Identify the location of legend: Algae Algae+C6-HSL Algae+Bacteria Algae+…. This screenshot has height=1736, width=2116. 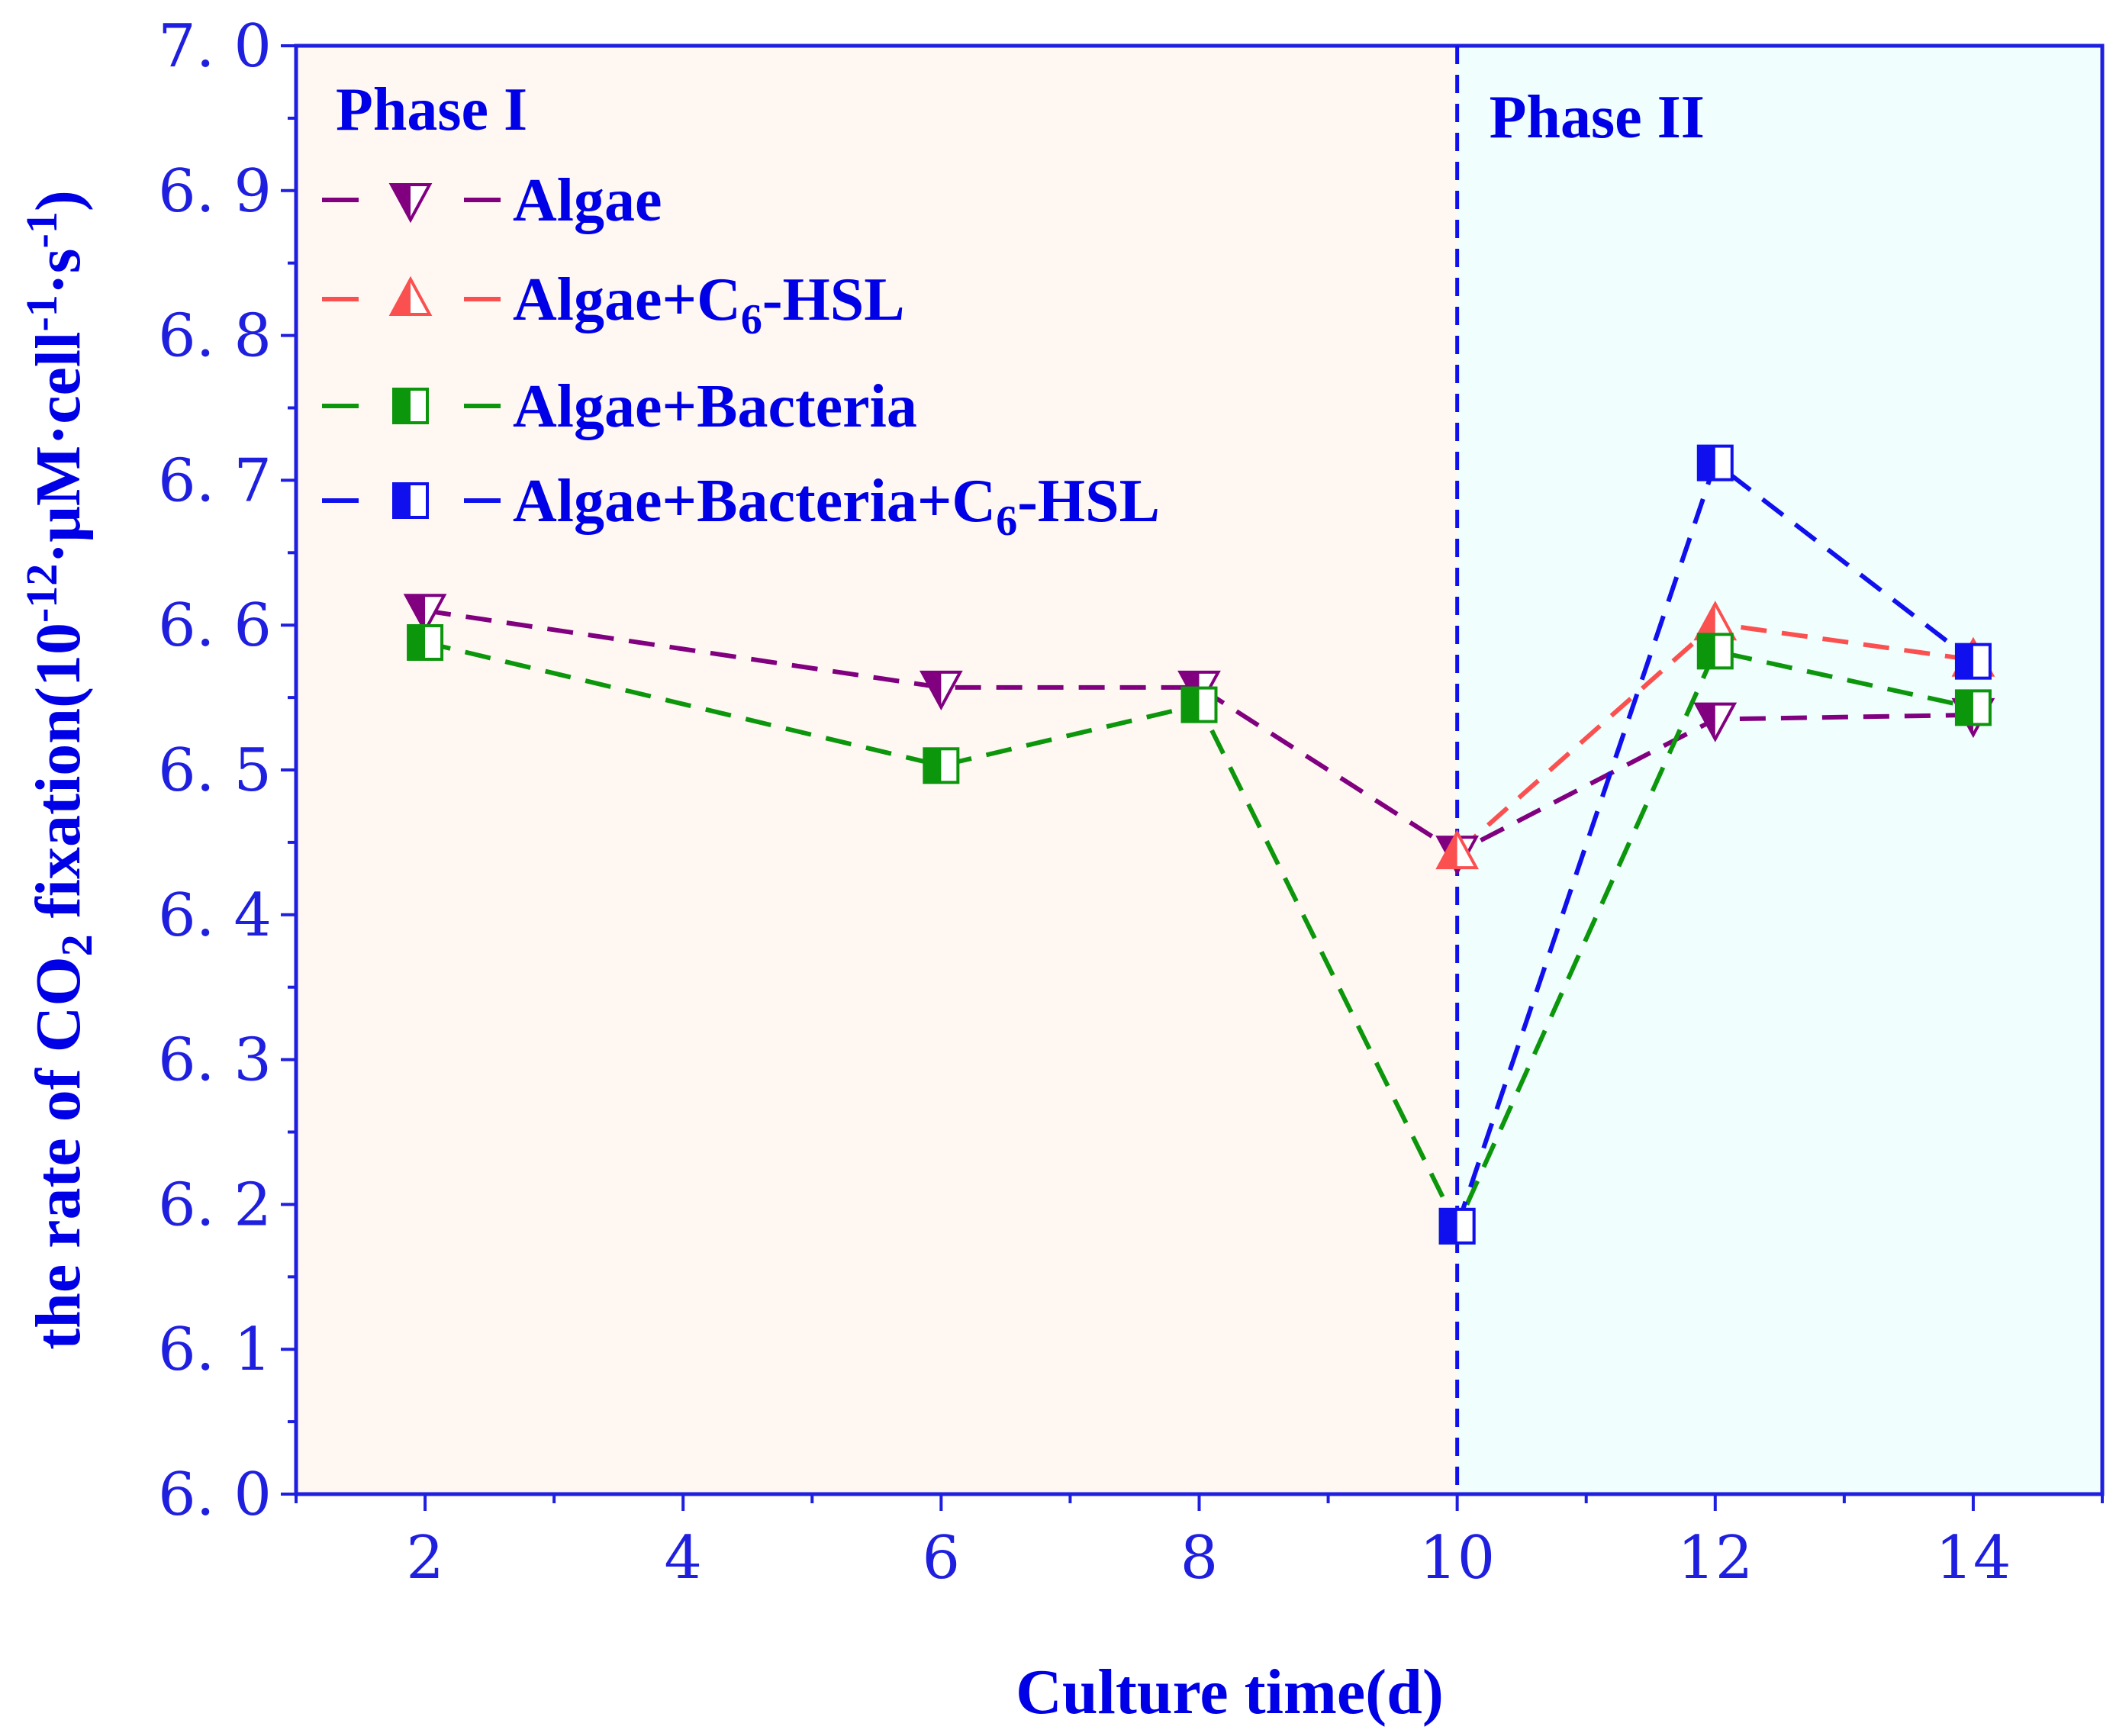
(741, 356).